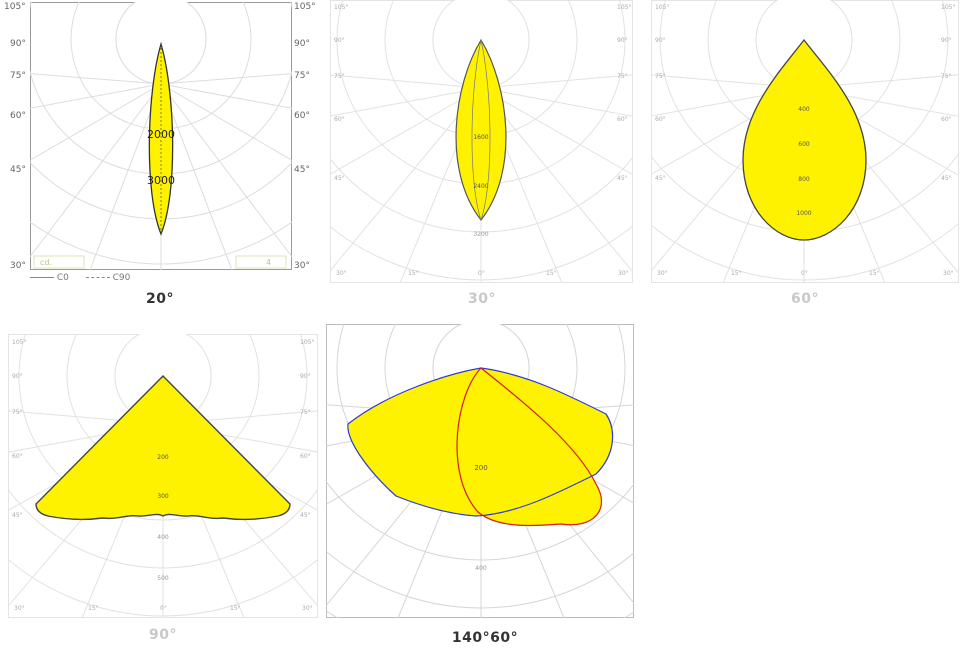  I want to click on polar-plot-140-60: 200 400, so click(480, 471).